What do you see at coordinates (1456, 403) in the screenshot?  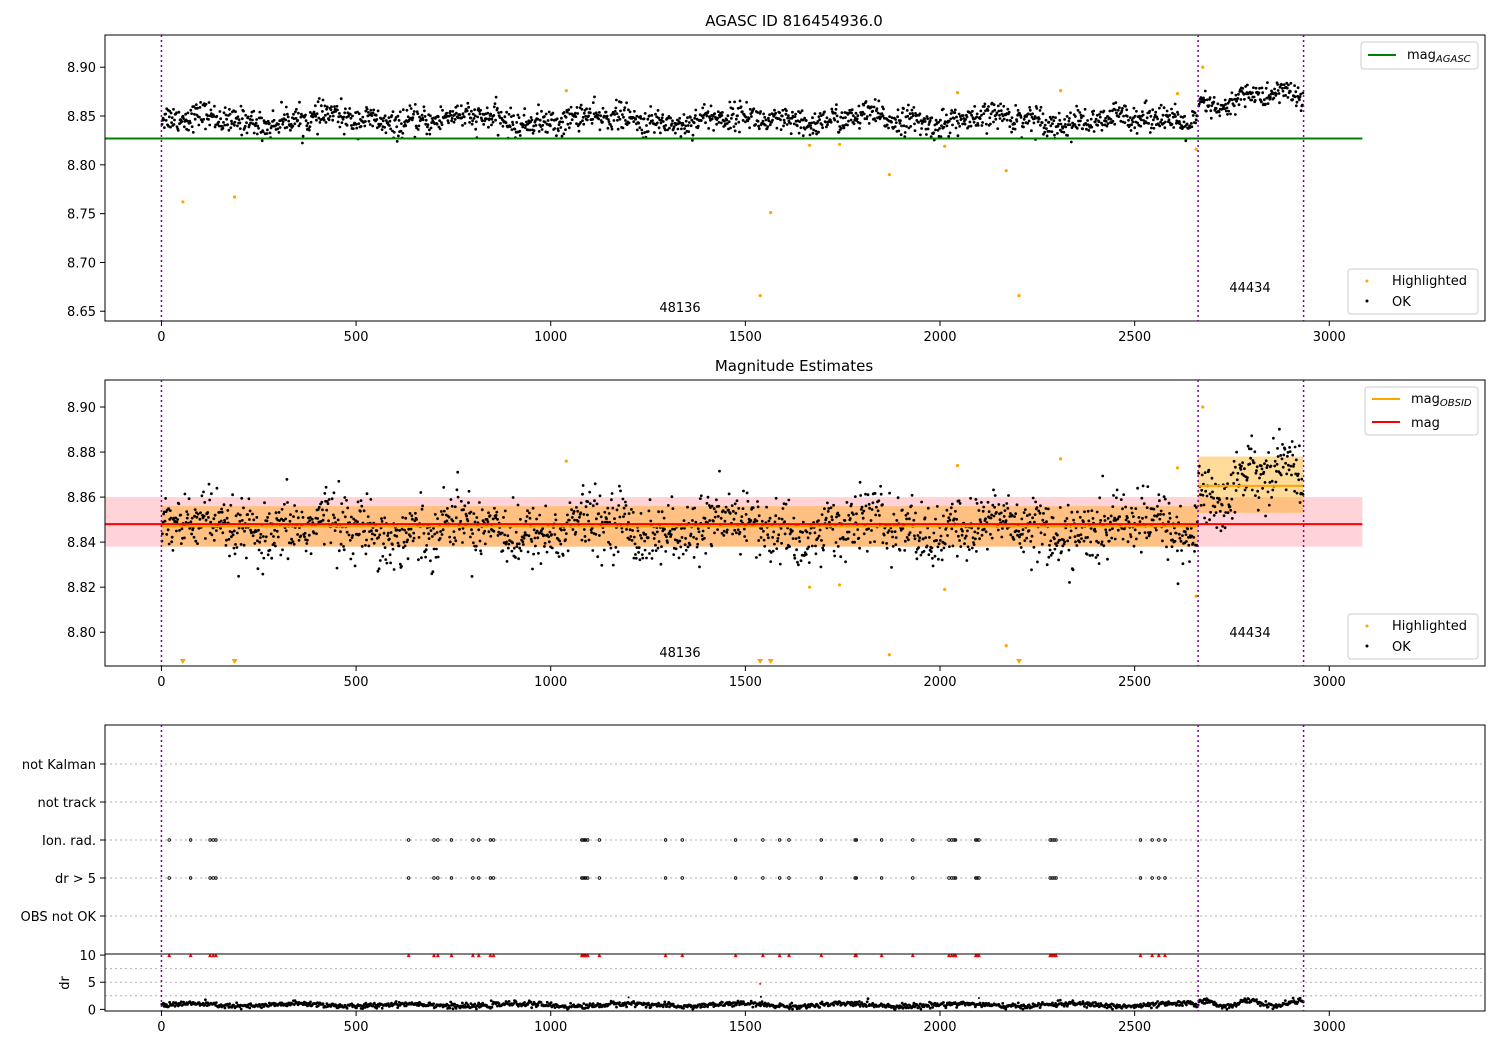 I see `legend-obsid-sub: OBSID` at bounding box center [1456, 403].